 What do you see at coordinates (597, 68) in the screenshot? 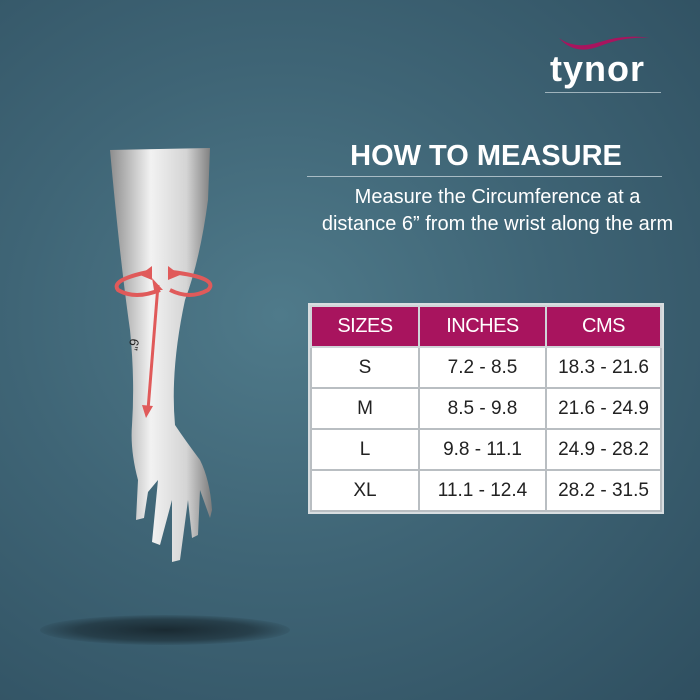
I see `brand-logo: tynor` at bounding box center [597, 68].